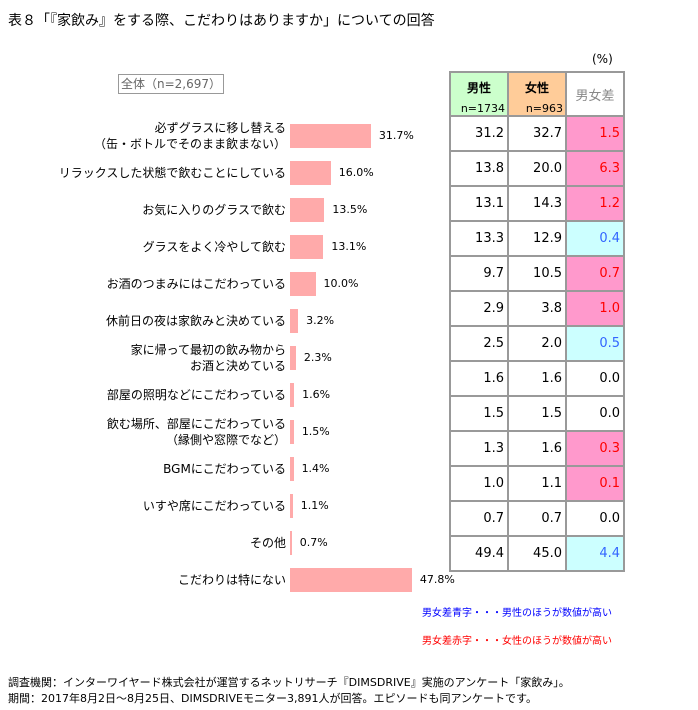 This screenshot has height=710, width=698. What do you see at coordinates (396, 135) in the screenshot?
I see `bar-value-label: 31.7%` at bounding box center [396, 135].